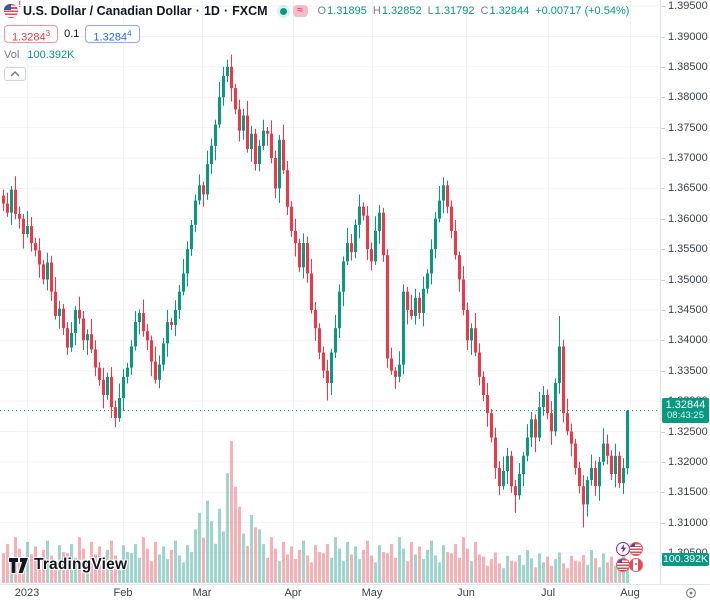 The width and height of the screenshot is (710, 600). I want to click on price-tick: 1.32500, so click(684, 432).